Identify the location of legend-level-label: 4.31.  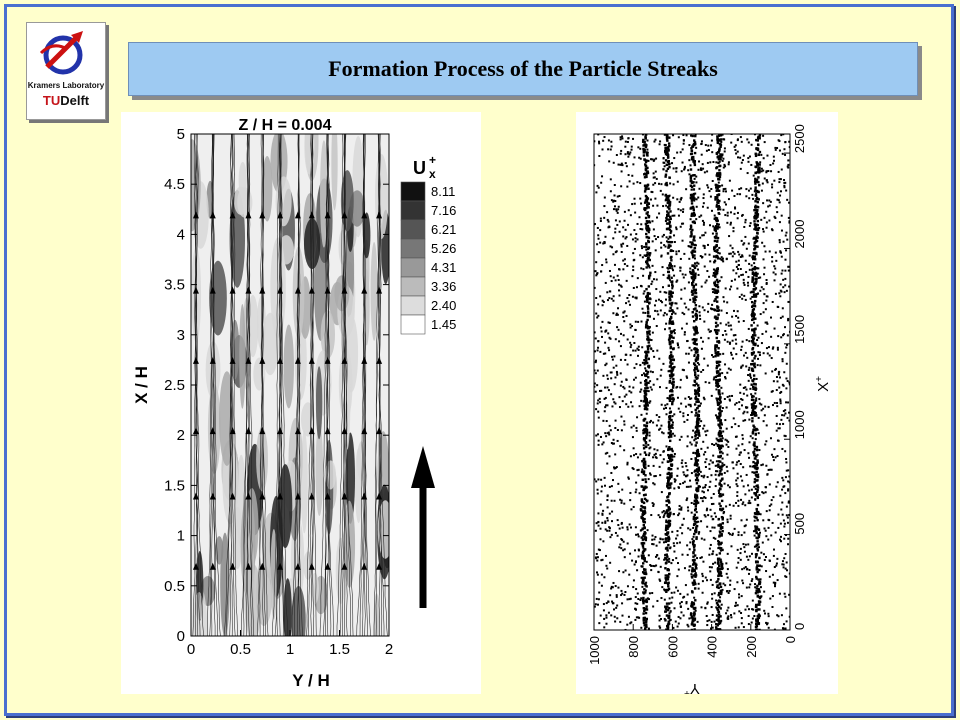
(443, 267).